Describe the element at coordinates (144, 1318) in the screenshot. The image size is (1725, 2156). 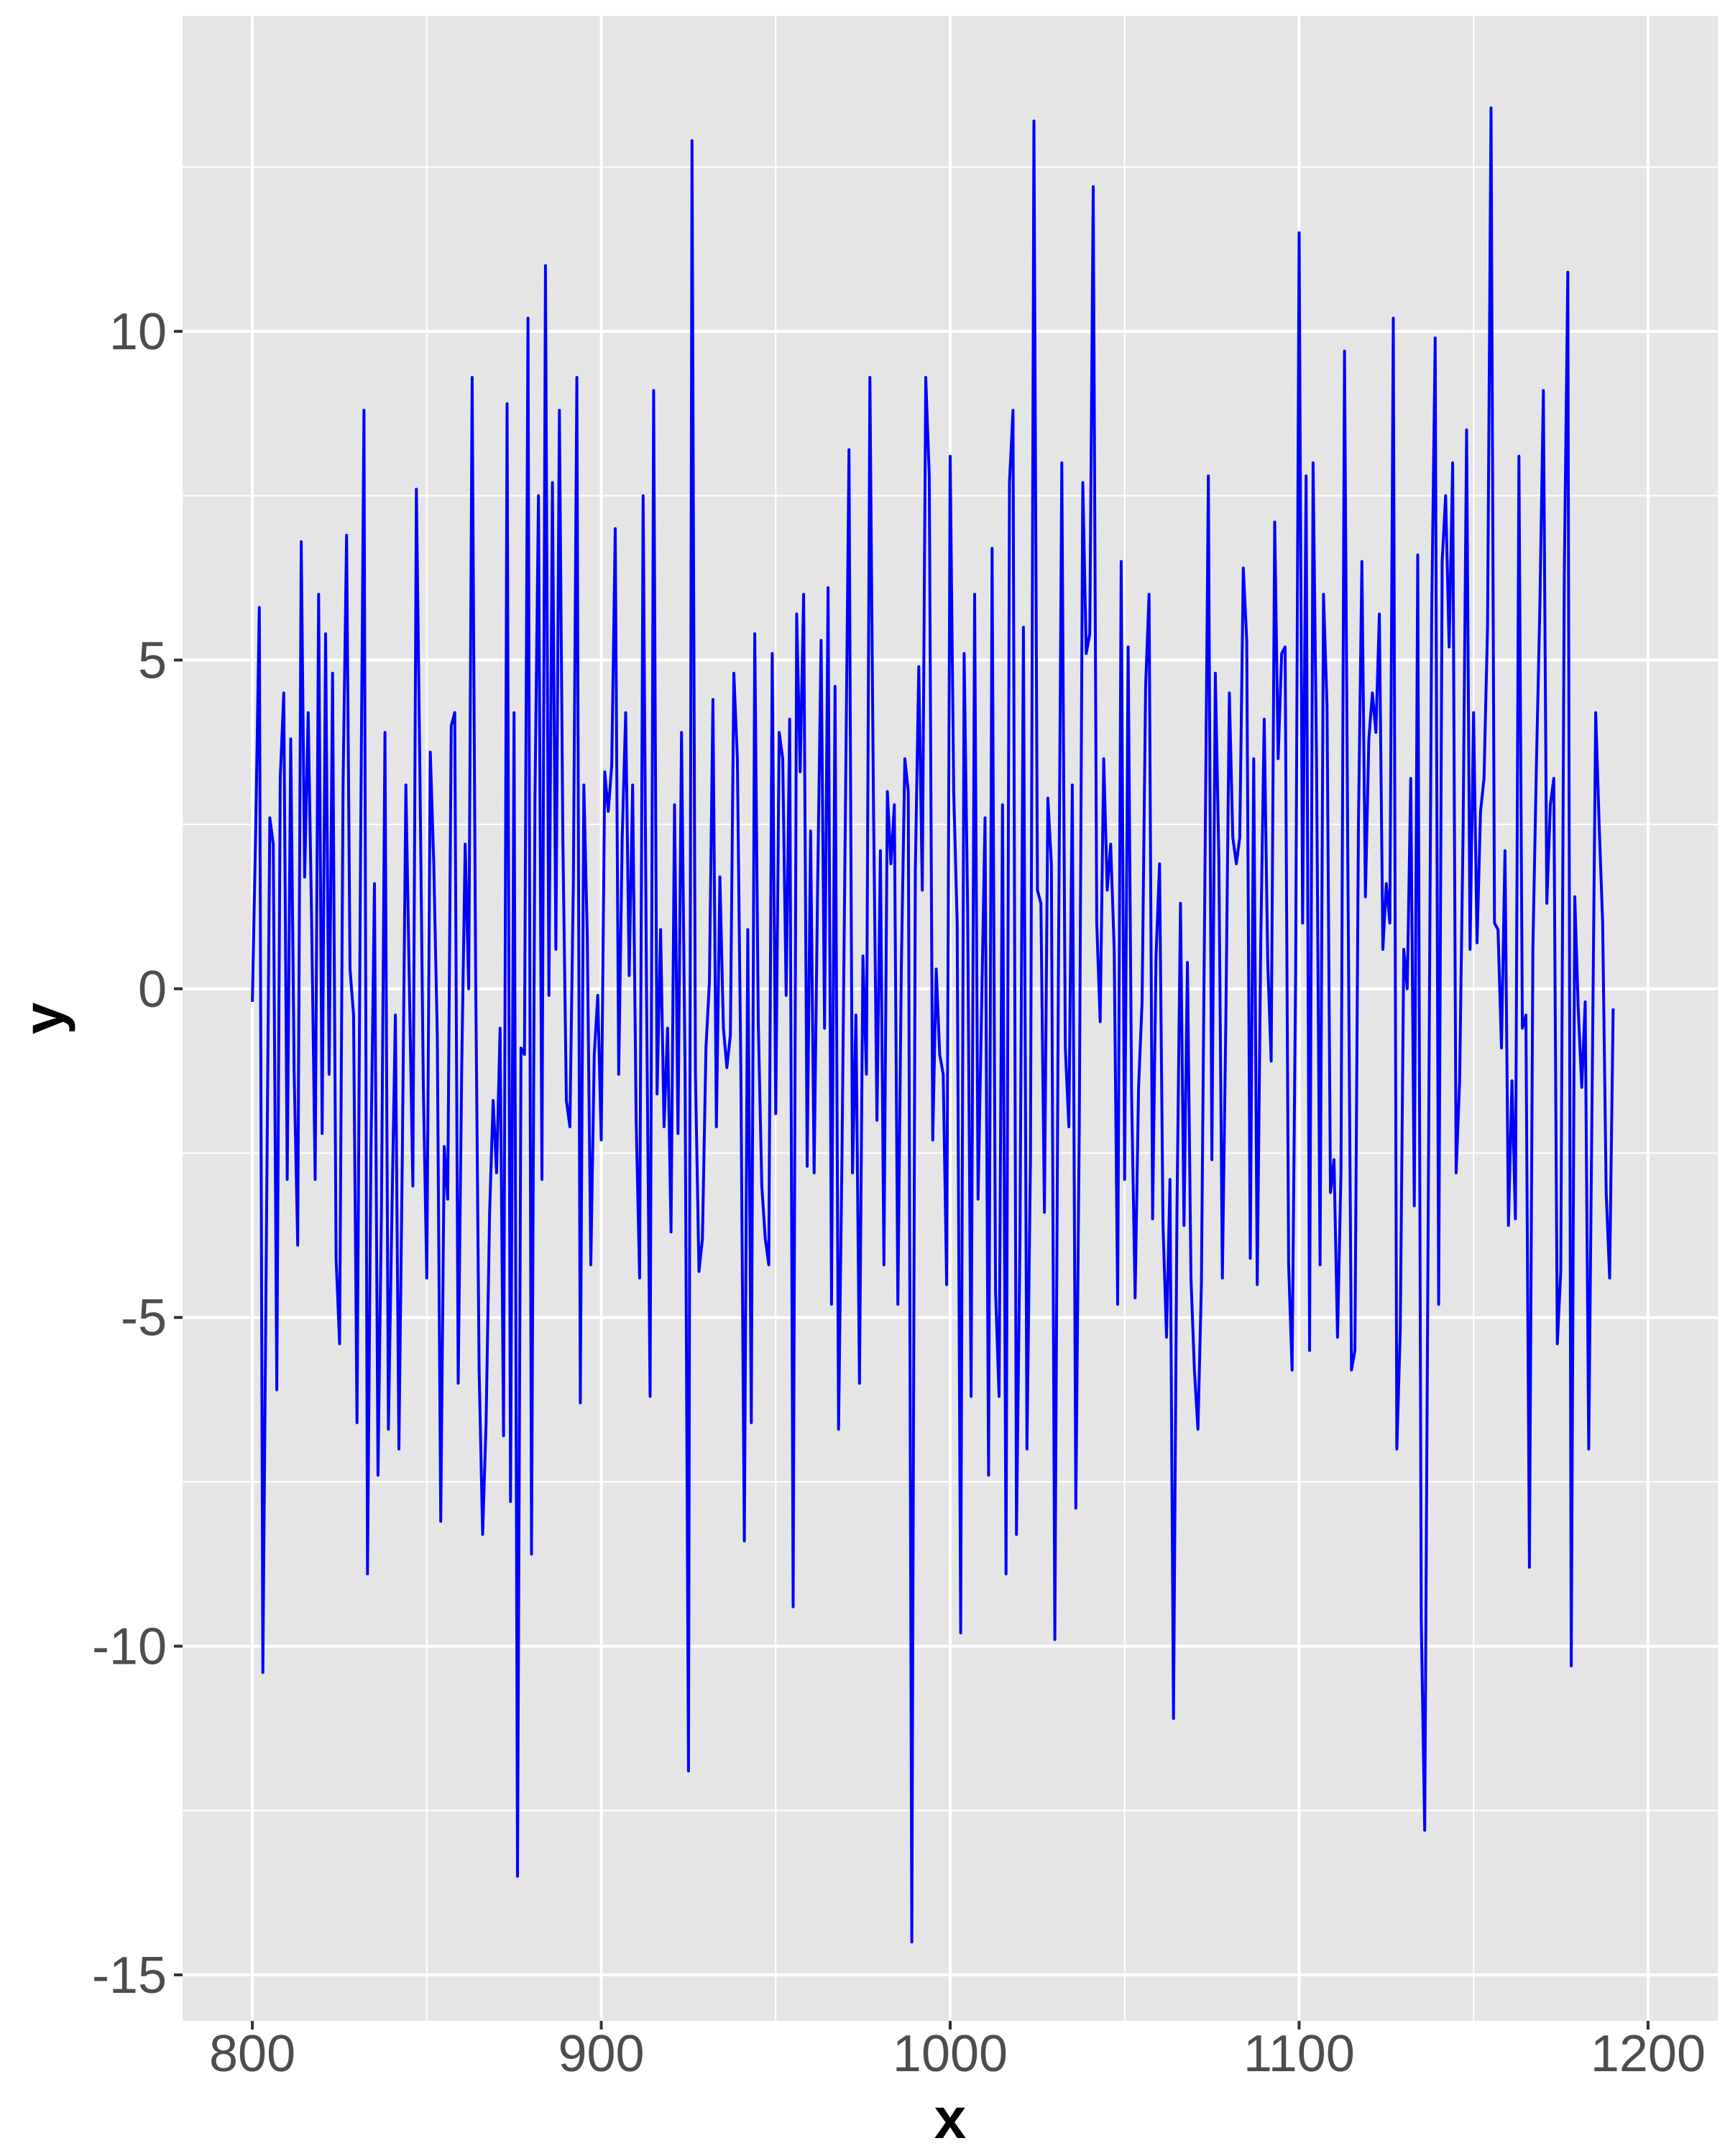
I see `y-tick-label: -5` at that location.